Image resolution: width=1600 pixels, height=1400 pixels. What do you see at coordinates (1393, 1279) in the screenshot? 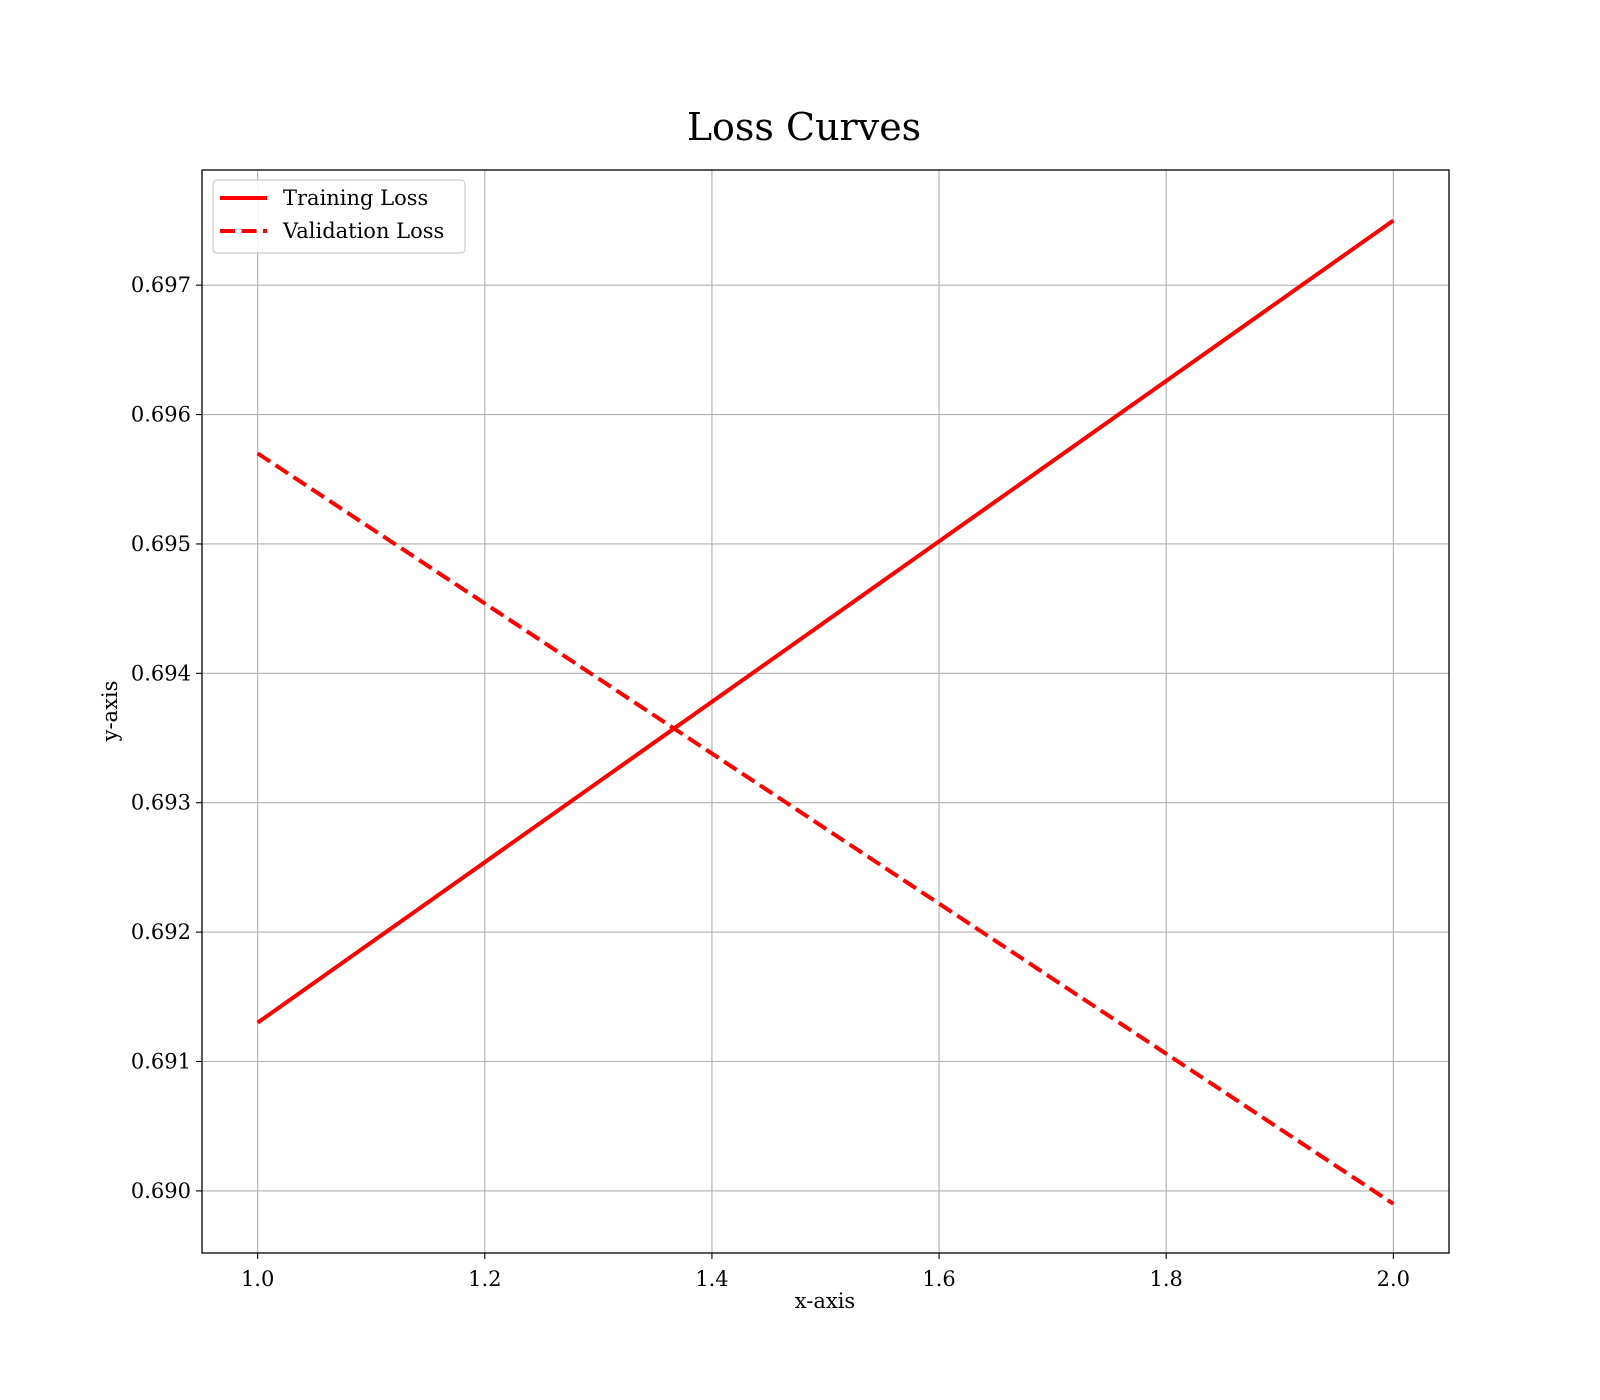
I see `x-tick-label: 2.0` at bounding box center [1393, 1279].